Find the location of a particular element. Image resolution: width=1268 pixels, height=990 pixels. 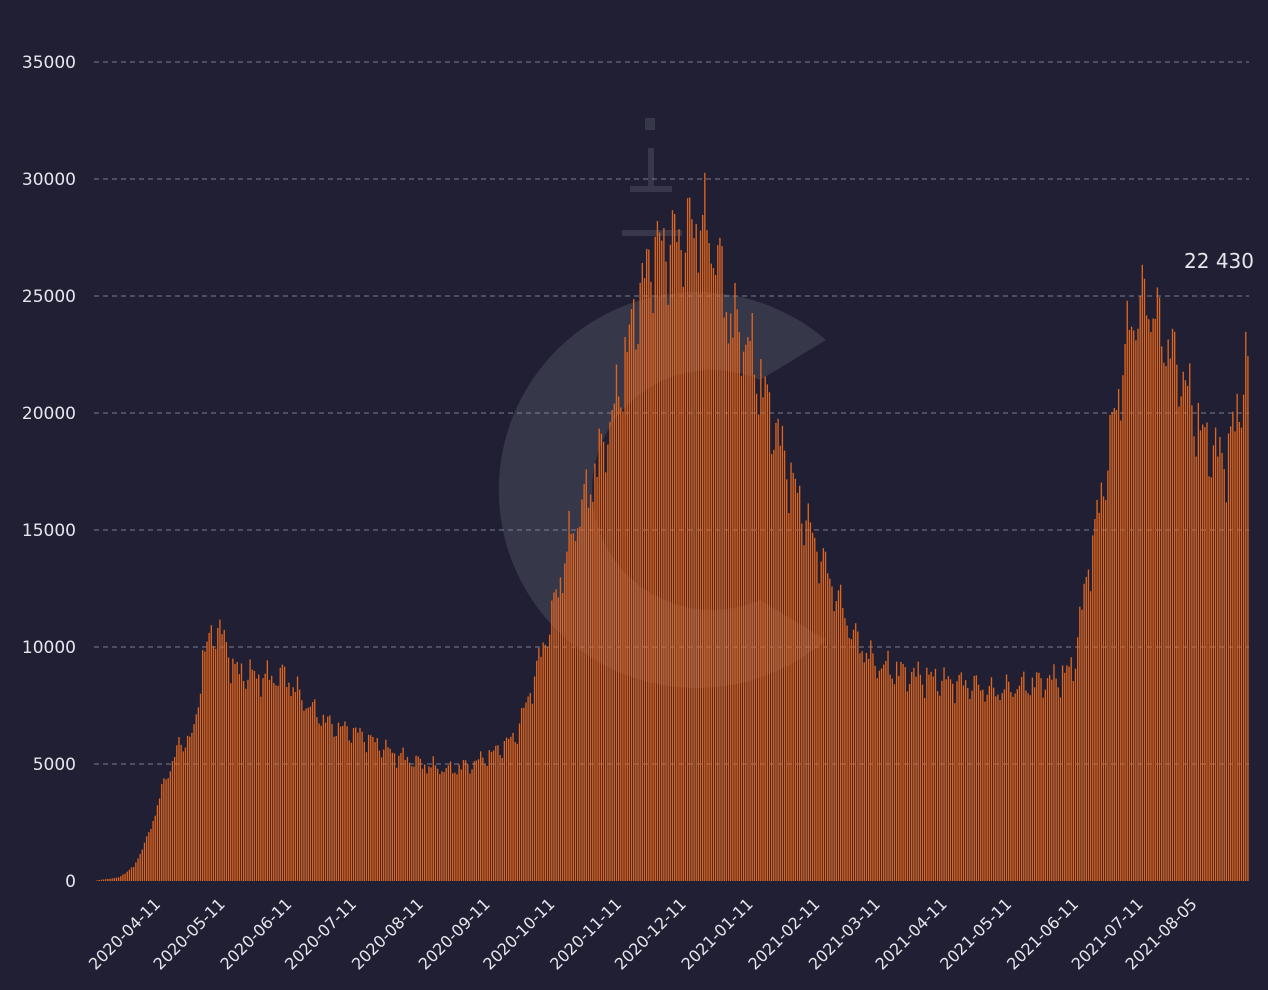

y-tick-label: 10000 is located at coordinates (49, 648).